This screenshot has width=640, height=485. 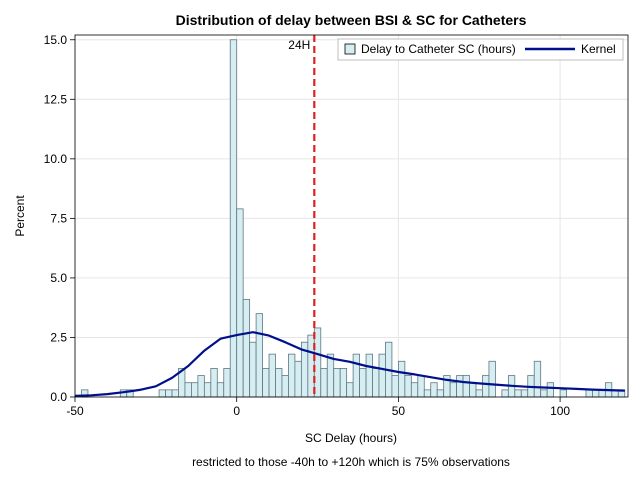 What do you see at coordinates (438, 49) in the screenshot?
I see `legend-label-histogram: Delay to Catheter SC (hours)` at bounding box center [438, 49].